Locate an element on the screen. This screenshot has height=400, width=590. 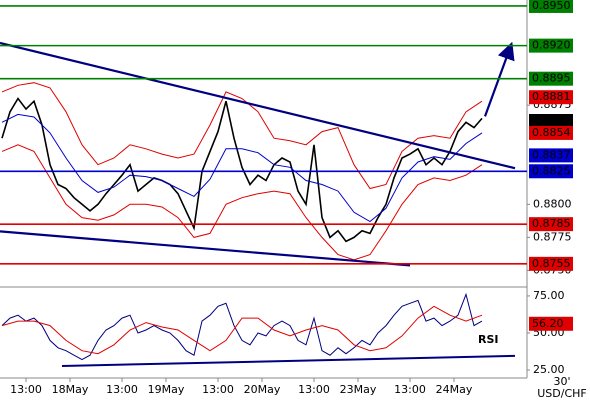
instrument: USD/CHF is located at coordinates (562, 393).